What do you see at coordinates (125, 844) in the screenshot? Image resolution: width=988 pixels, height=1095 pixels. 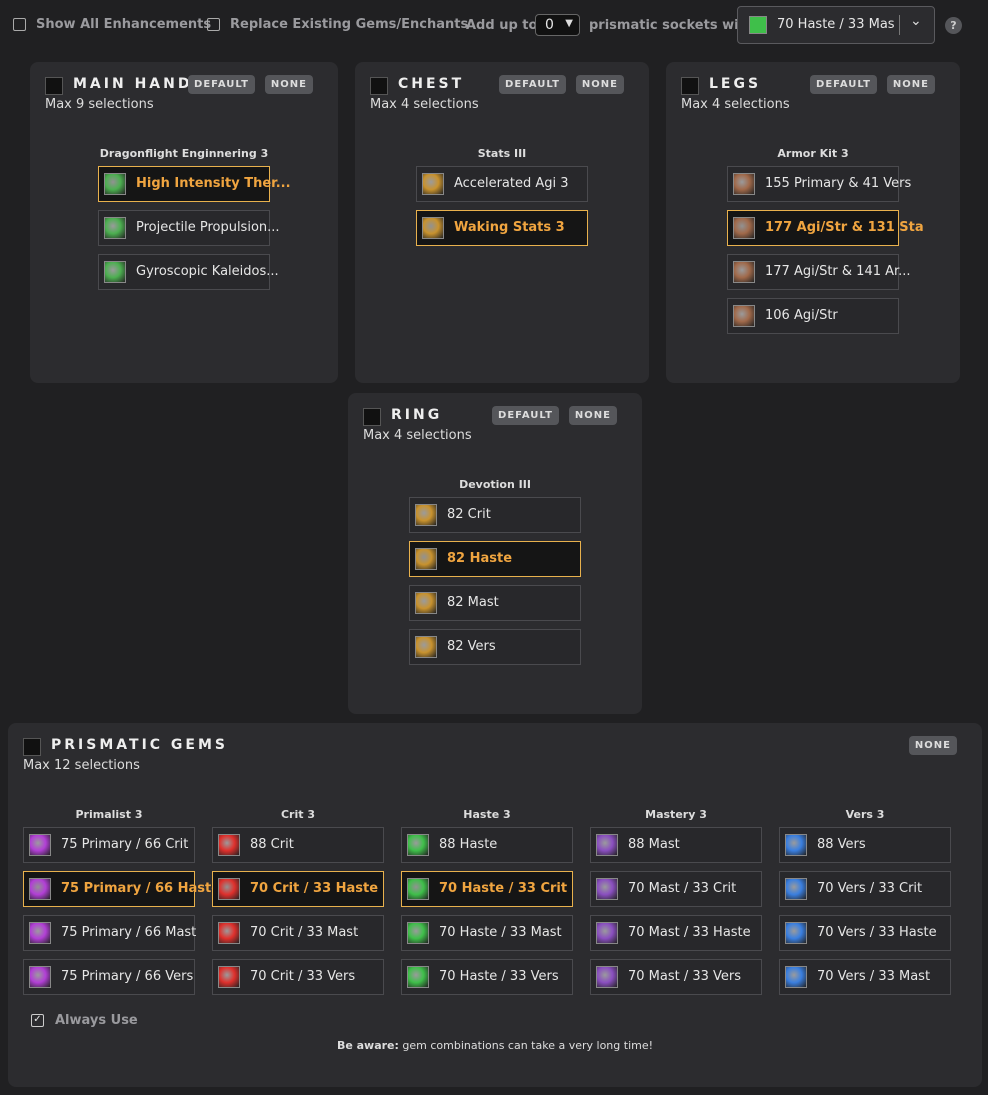 I see `option-label: 75 Primary / 66 Crit` at bounding box center [125, 844].